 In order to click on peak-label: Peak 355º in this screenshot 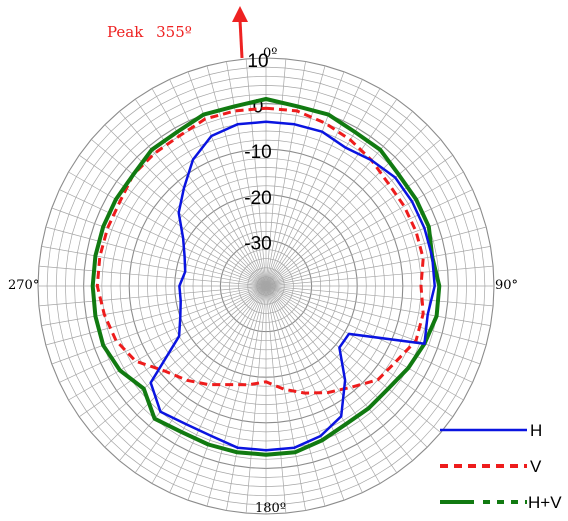, I will do `click(149, 32)`.